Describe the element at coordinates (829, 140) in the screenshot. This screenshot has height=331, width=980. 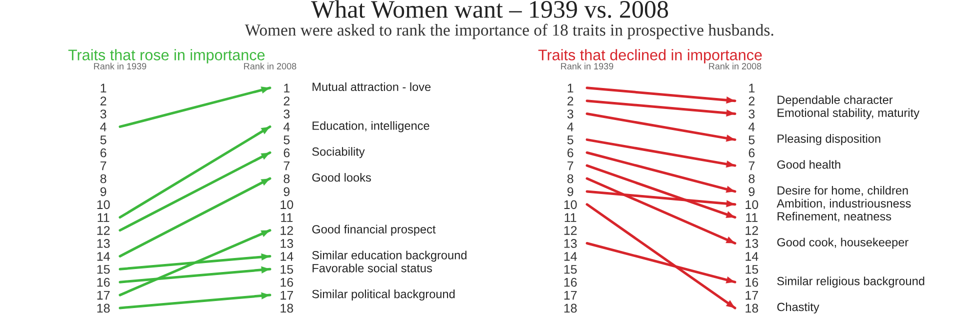
I see `text: Pleasing disposition` at that location.